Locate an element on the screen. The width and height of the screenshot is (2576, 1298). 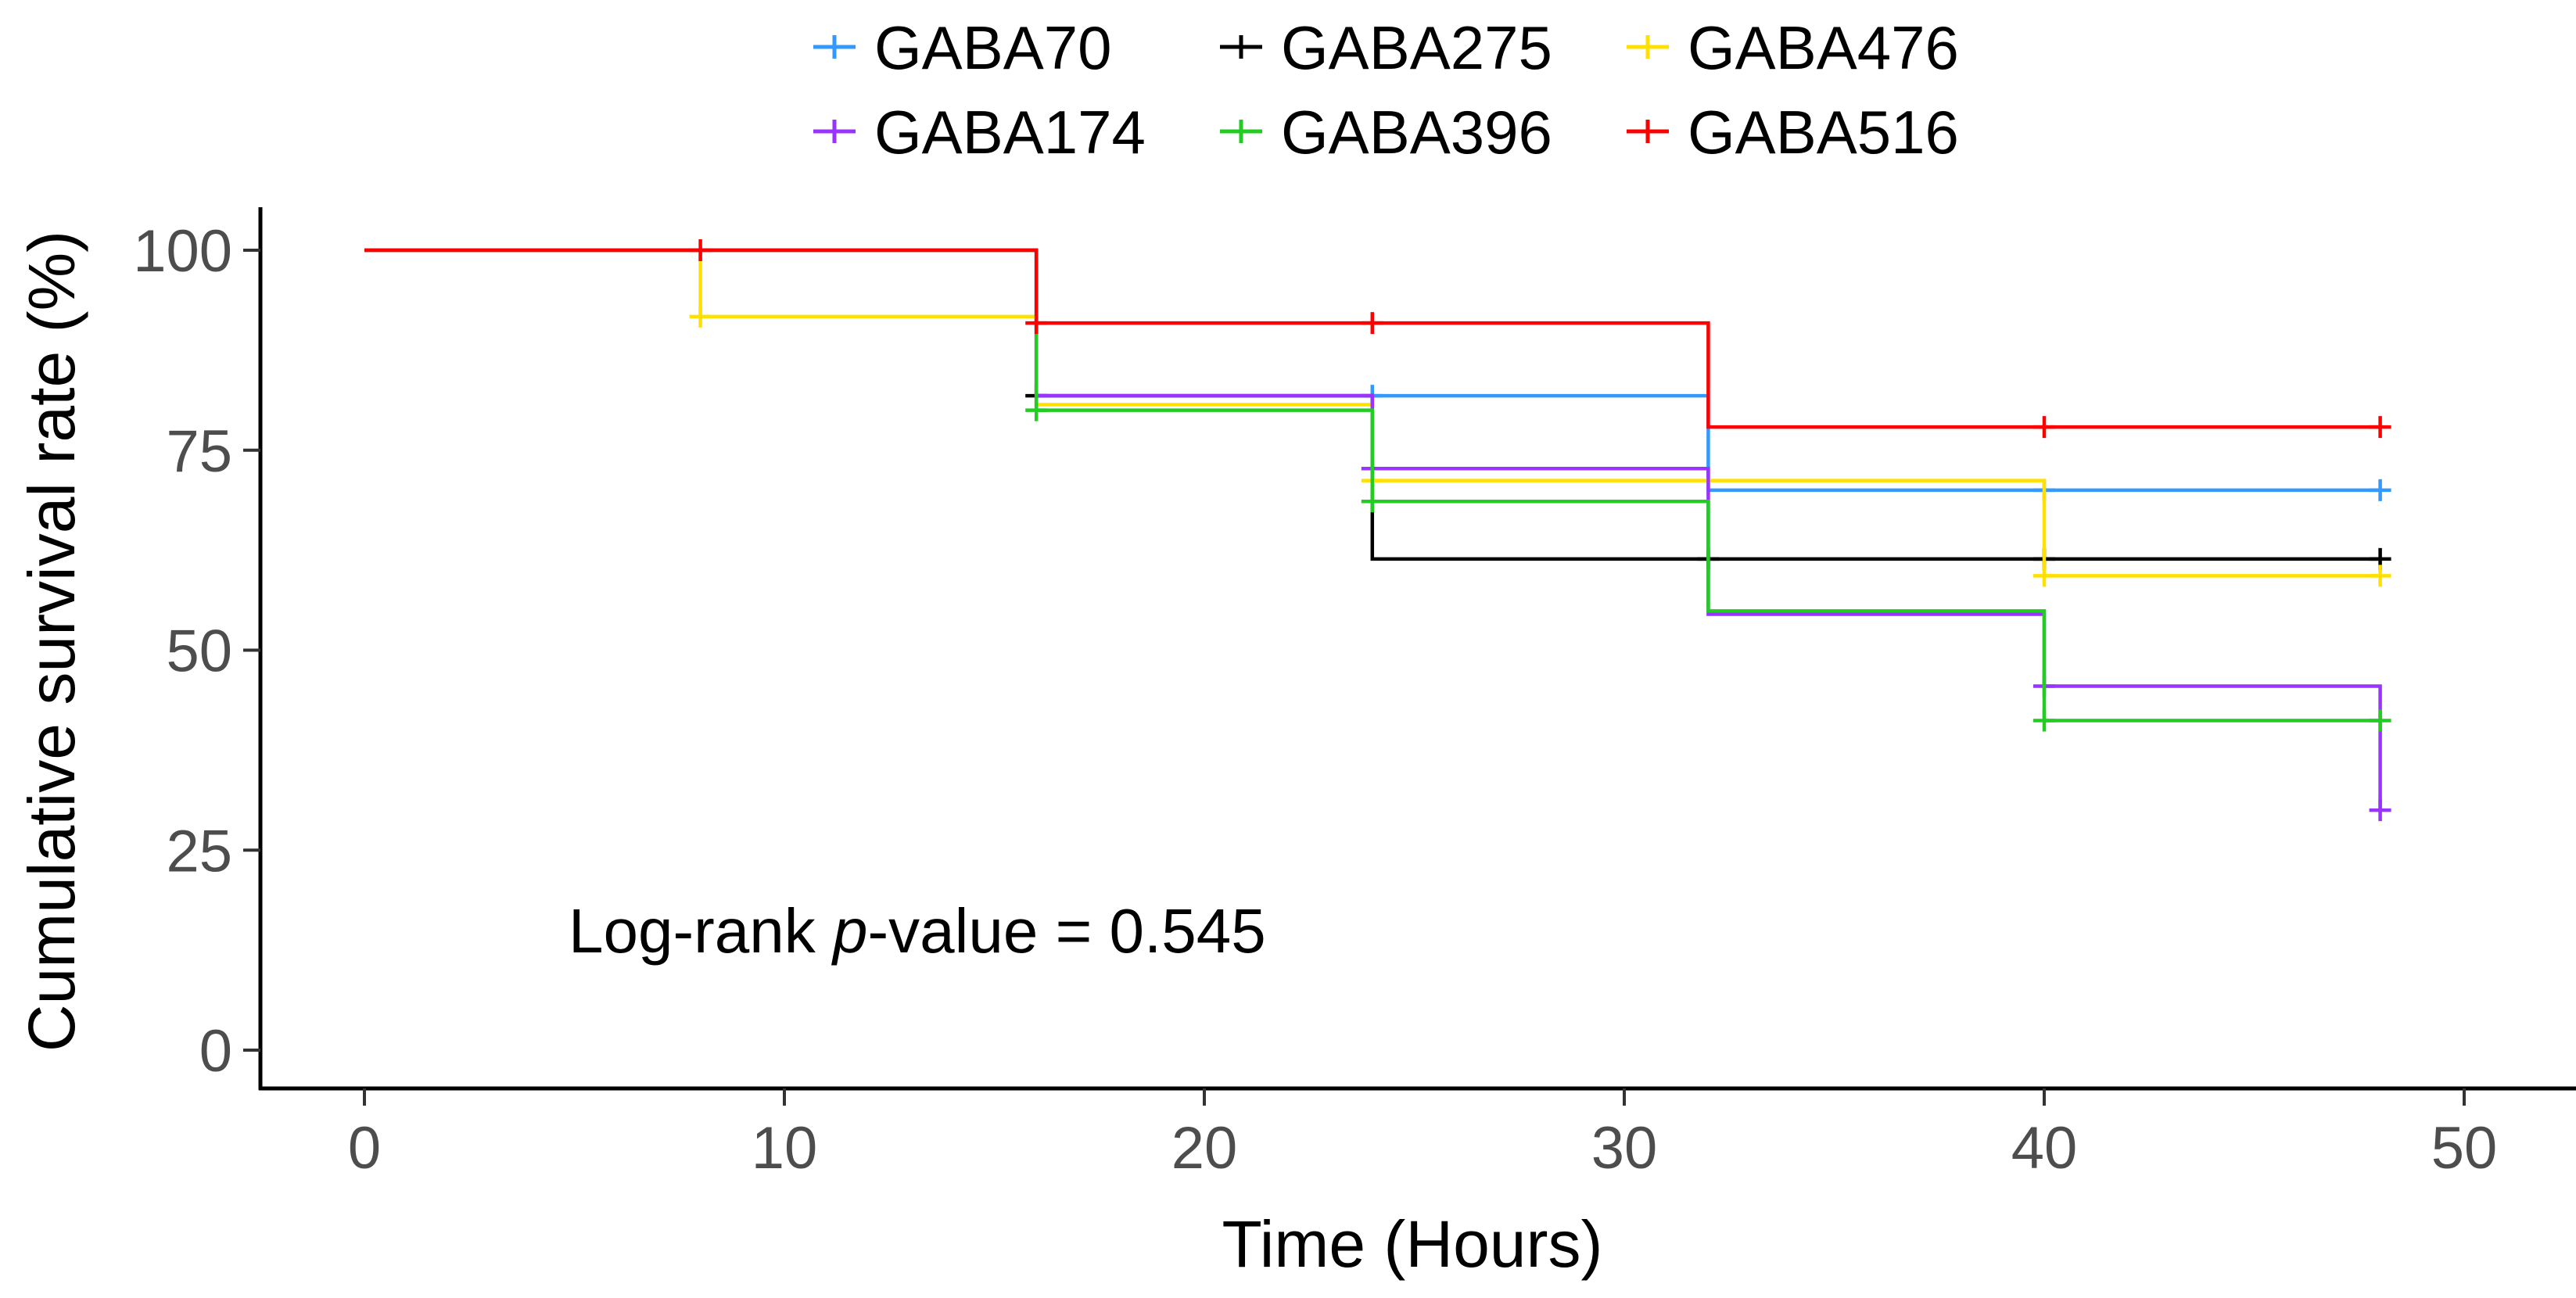
x-tick-label: 50 is located at coordinates (2464, 1148).